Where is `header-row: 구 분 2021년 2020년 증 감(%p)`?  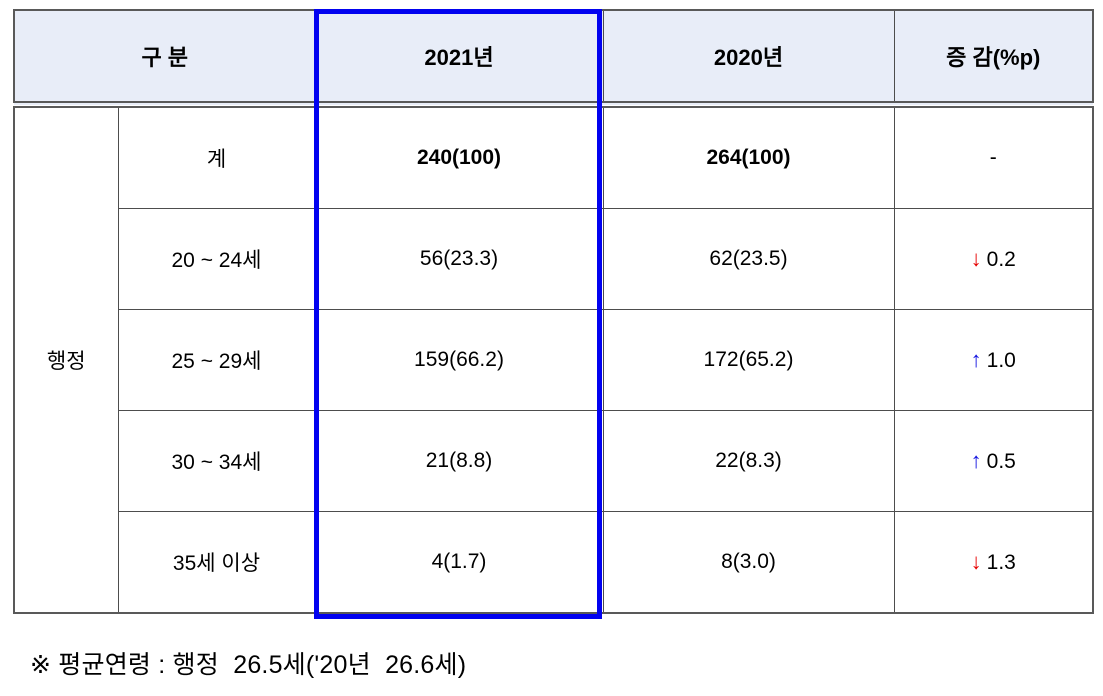 header-row: 구 분 2021년 2020년 증 감(%p) is located at coordinates (553, 58).